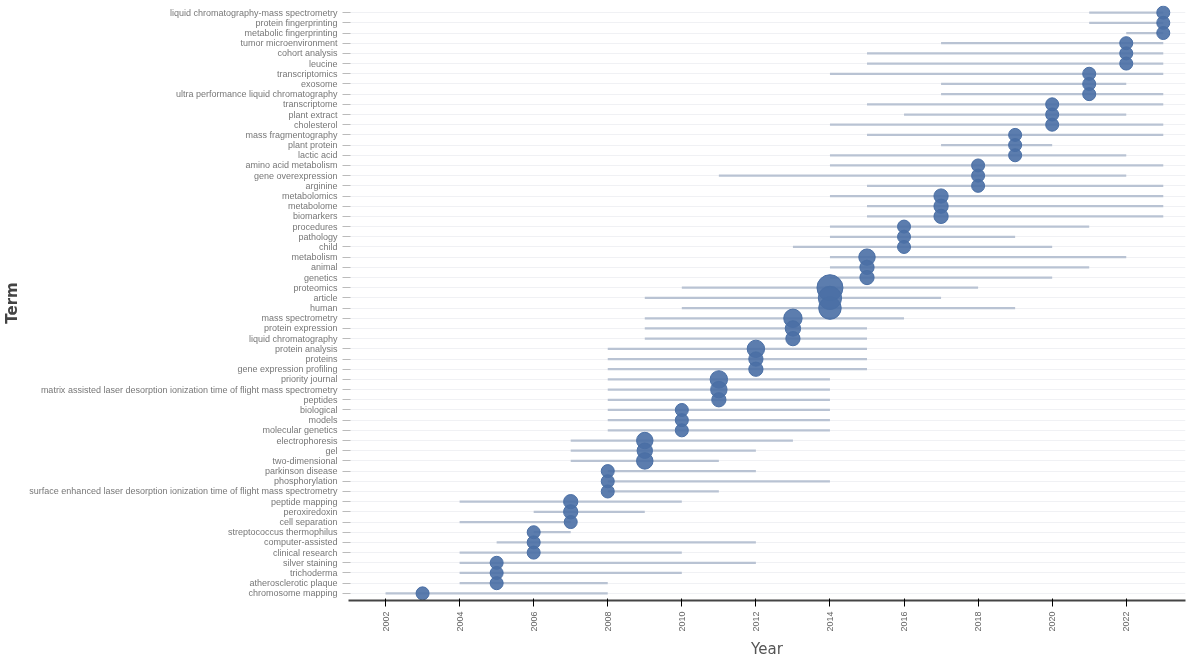 The width and height of the screenshot is (1193, 666). What do you see at coordinates (299, 318) in the screenshot?
I see `y-tick-label: mass spectrometry` at bounding box center [299, 318].